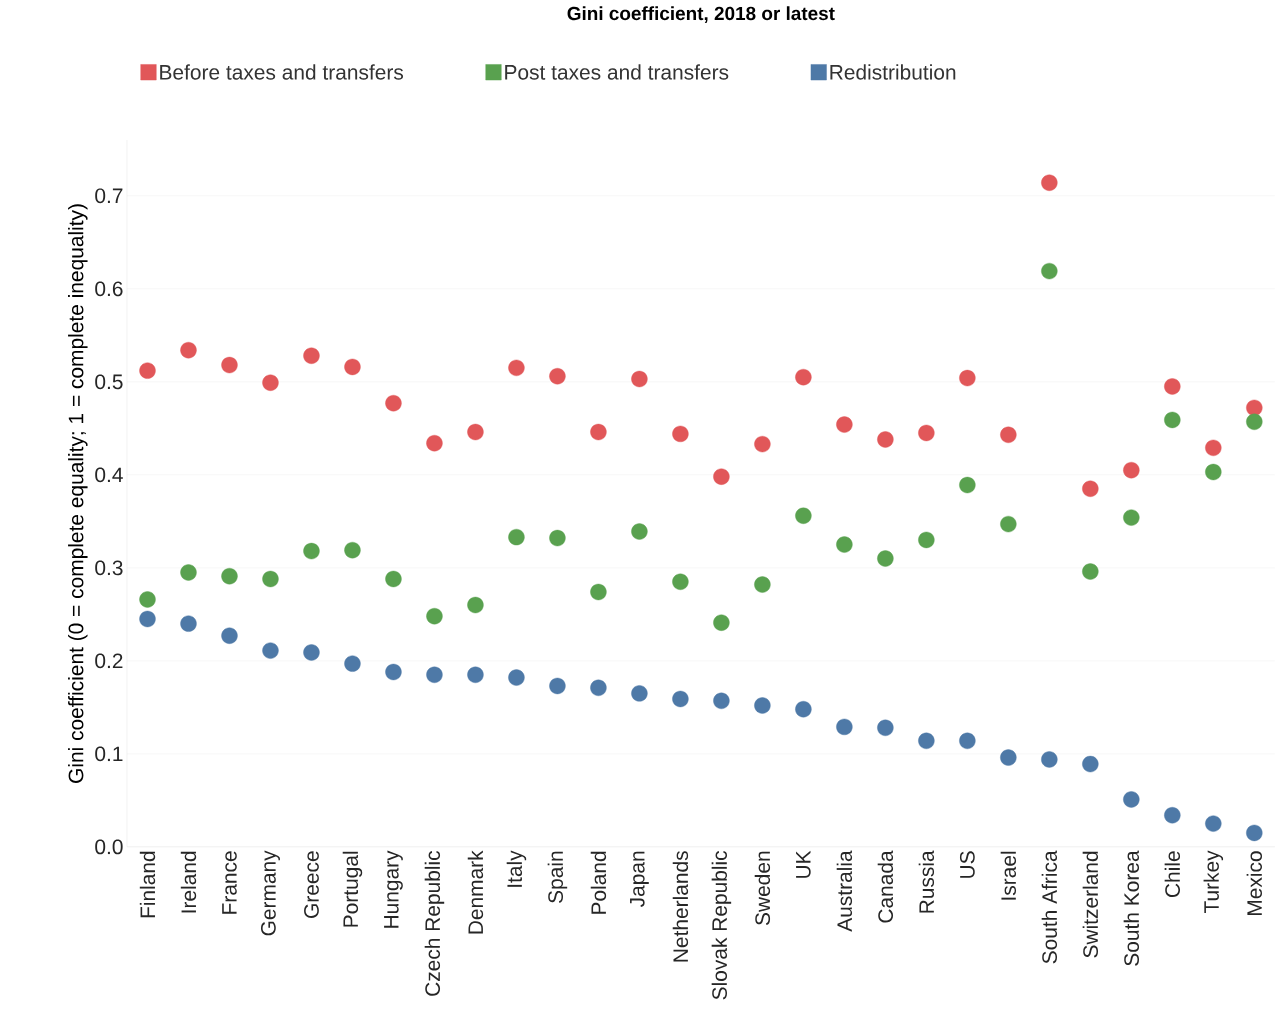 This screenshot has height=1032, width=1275. What do you see at coordinates (639, 879) in the screenshot?
I see `x-tick-label: Japan` at bounding box center [639, 879].